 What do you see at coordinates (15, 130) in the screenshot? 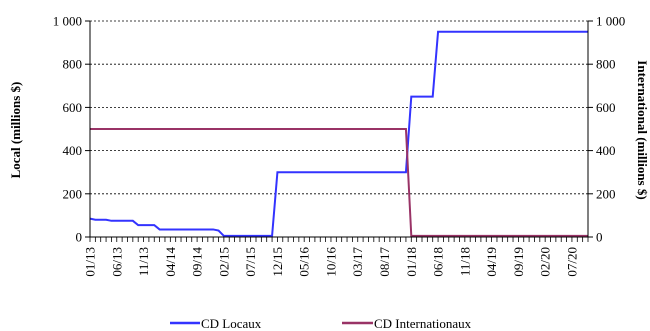
I see `left-axis-title: Local (millions $)` at bounding box center [15, 130].